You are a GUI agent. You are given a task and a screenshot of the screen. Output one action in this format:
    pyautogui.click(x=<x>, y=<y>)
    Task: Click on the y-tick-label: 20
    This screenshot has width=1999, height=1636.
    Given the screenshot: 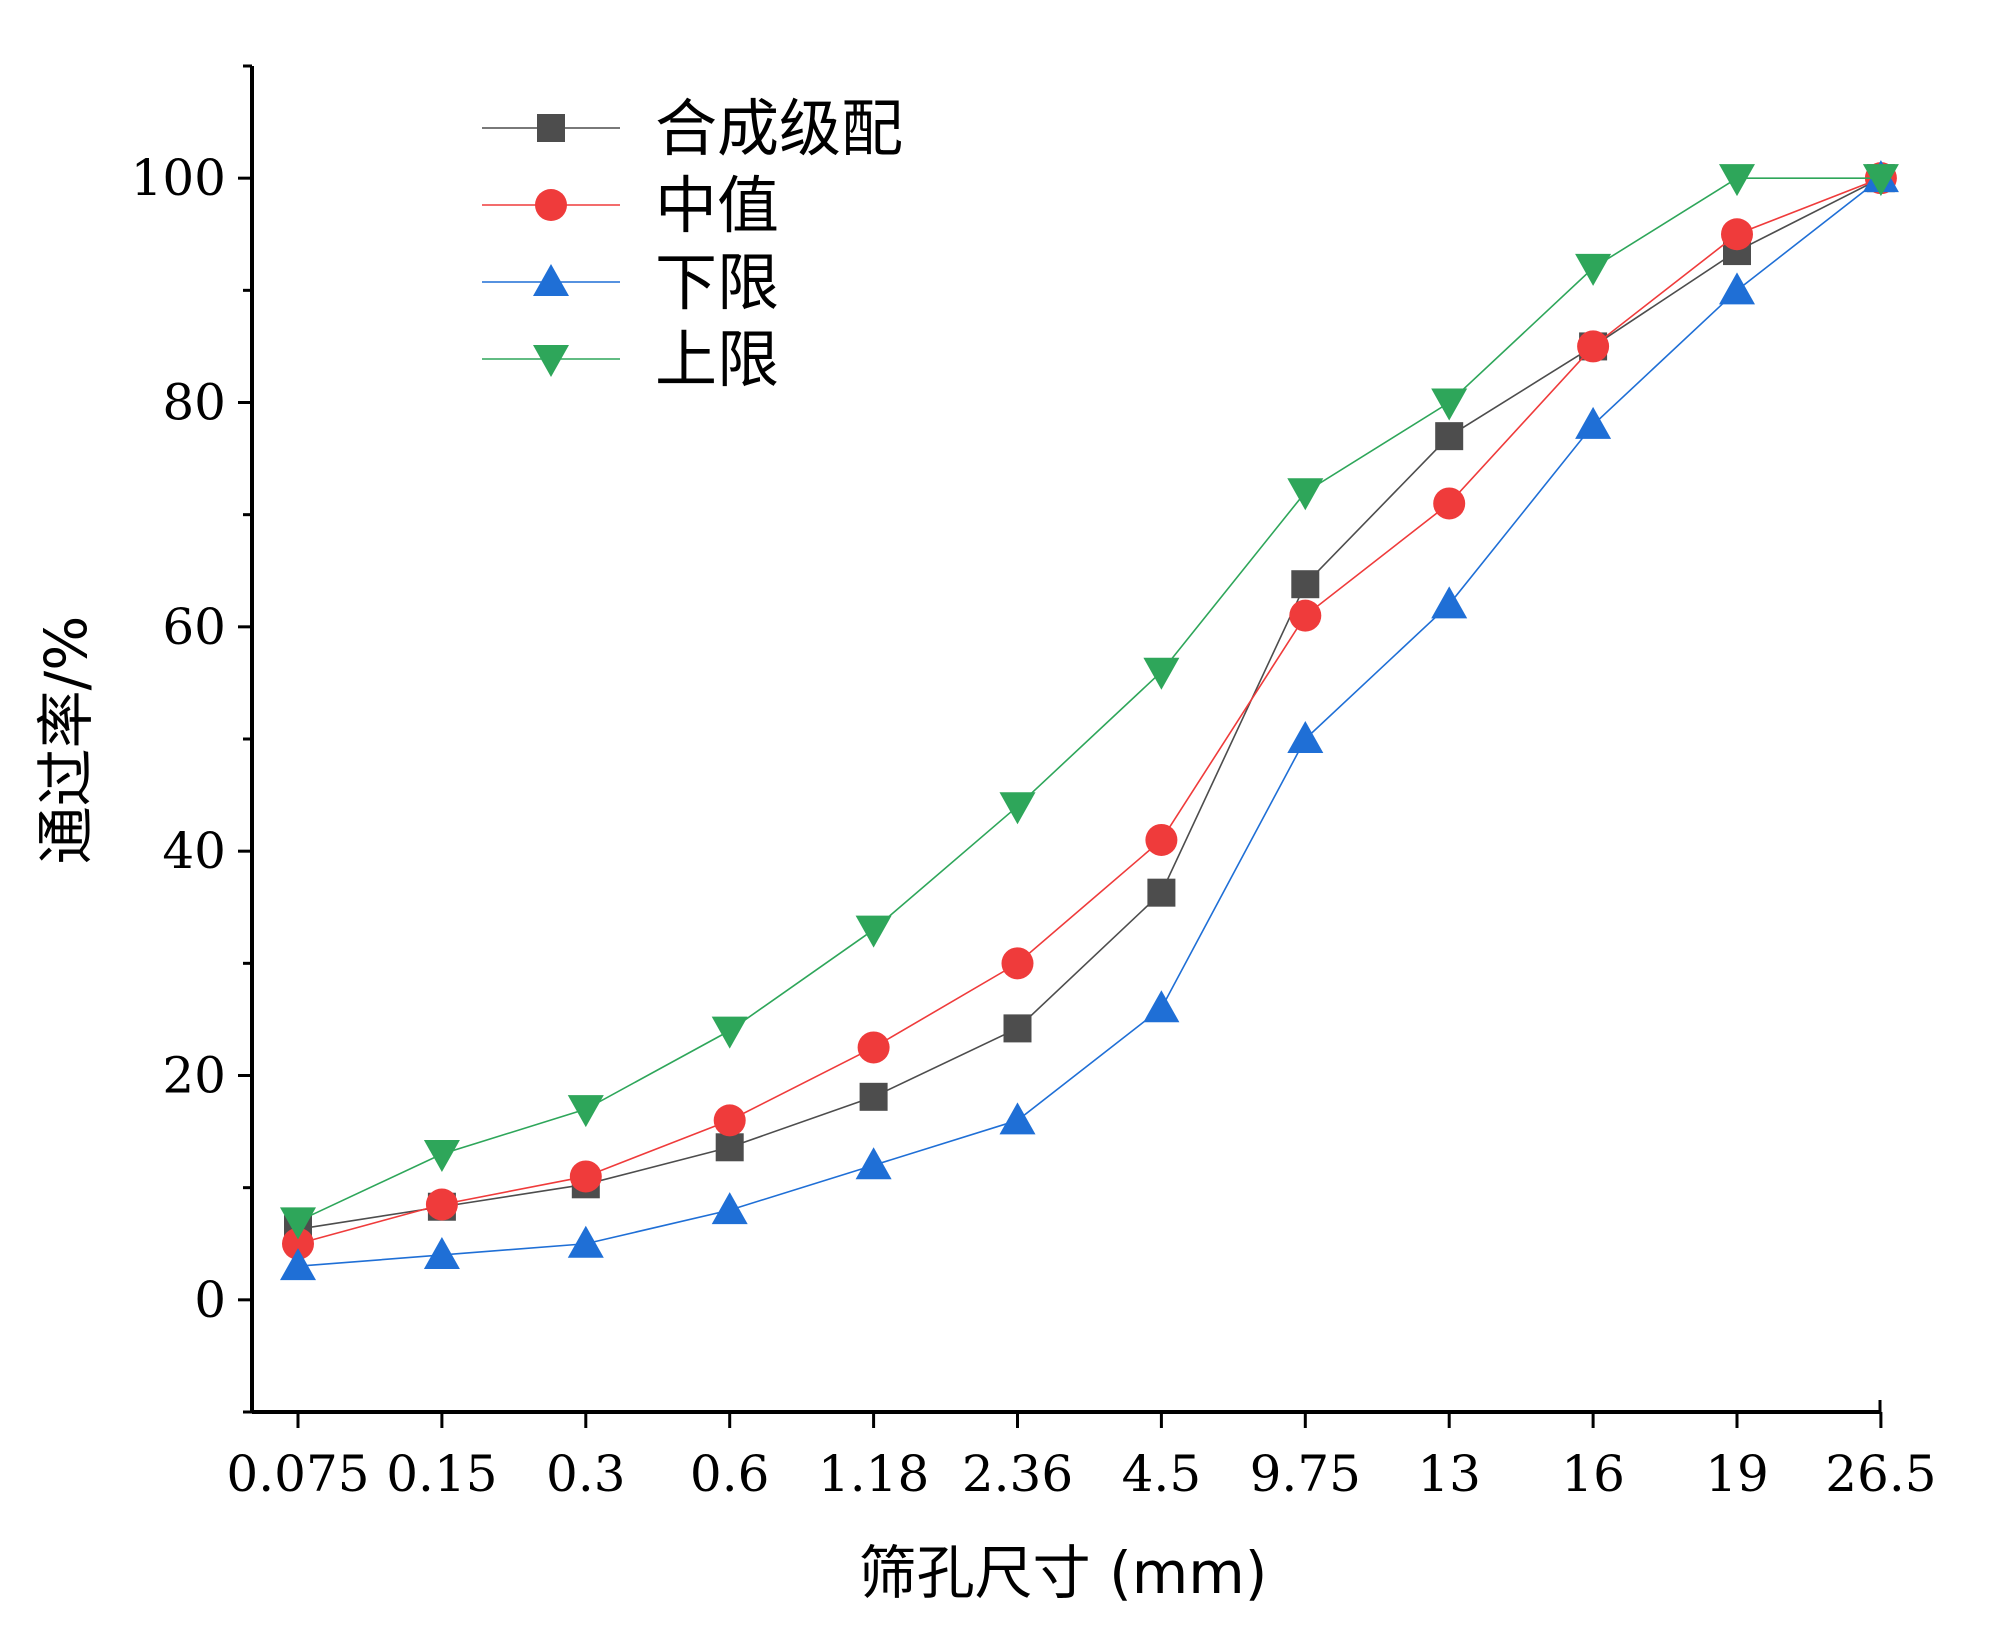 What is the action you would take?
    pyautogui.click(x=194, y=1076)
    